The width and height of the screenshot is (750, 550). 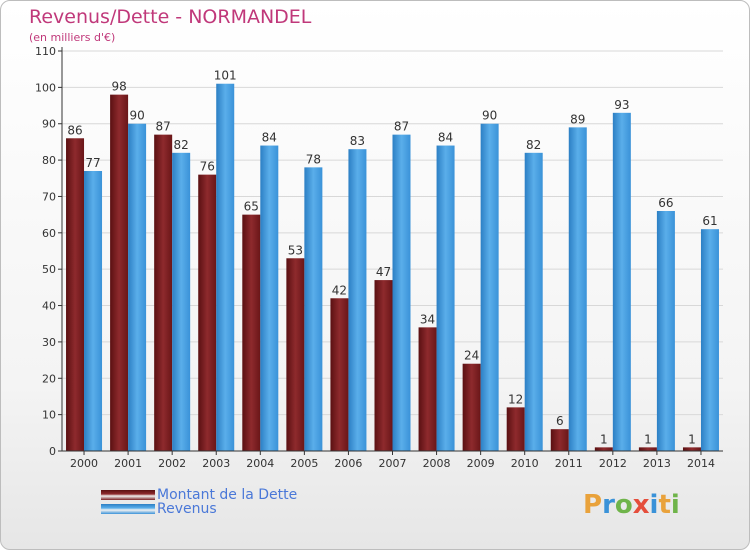 What do you see at coordinates (49, 378) in the screenshot?
I see `y-tick-label: 20` at bounding box center [49, 378].